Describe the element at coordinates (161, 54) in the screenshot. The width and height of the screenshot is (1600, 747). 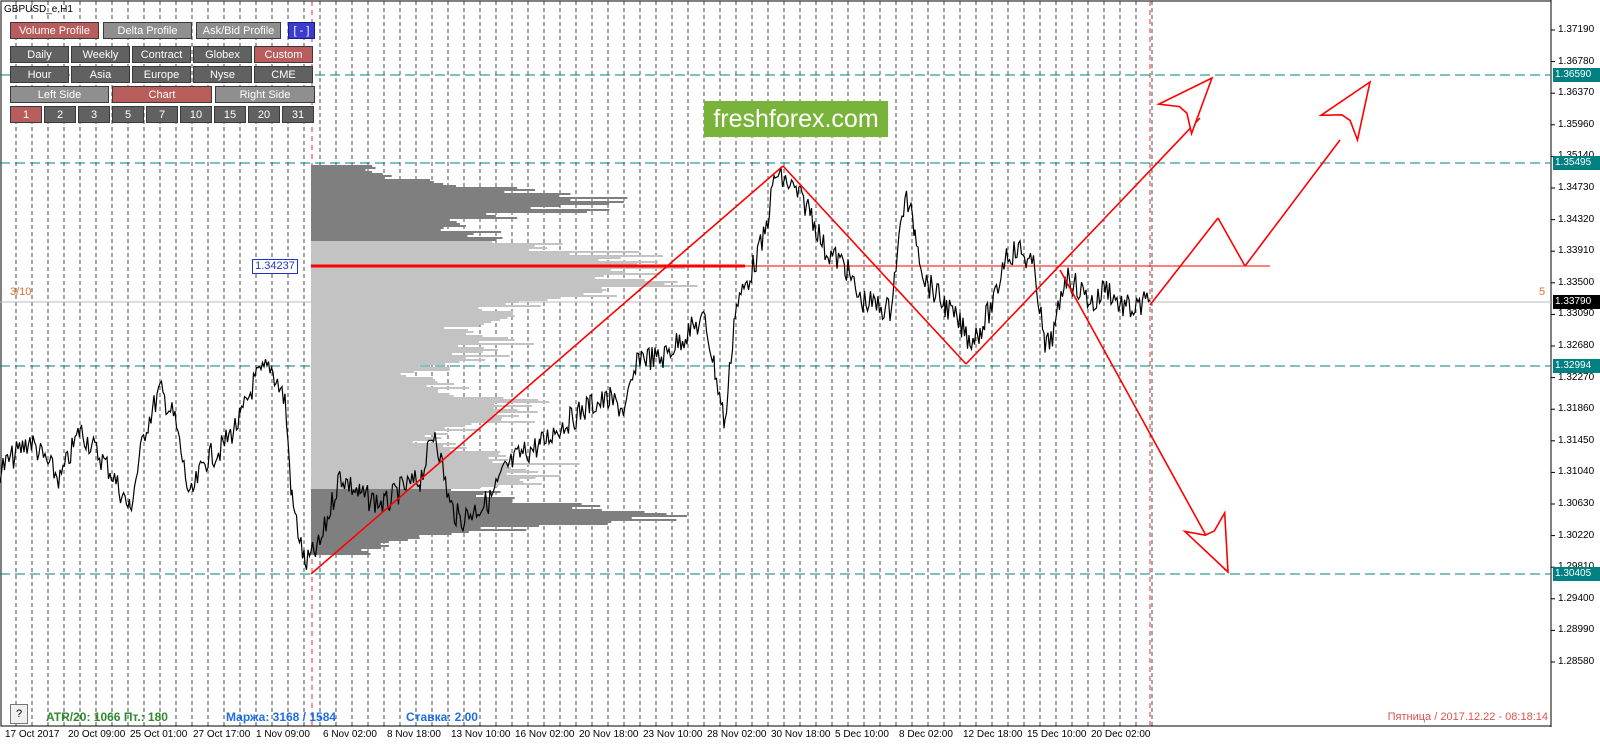
I see `contract-button: Contract` at that location.